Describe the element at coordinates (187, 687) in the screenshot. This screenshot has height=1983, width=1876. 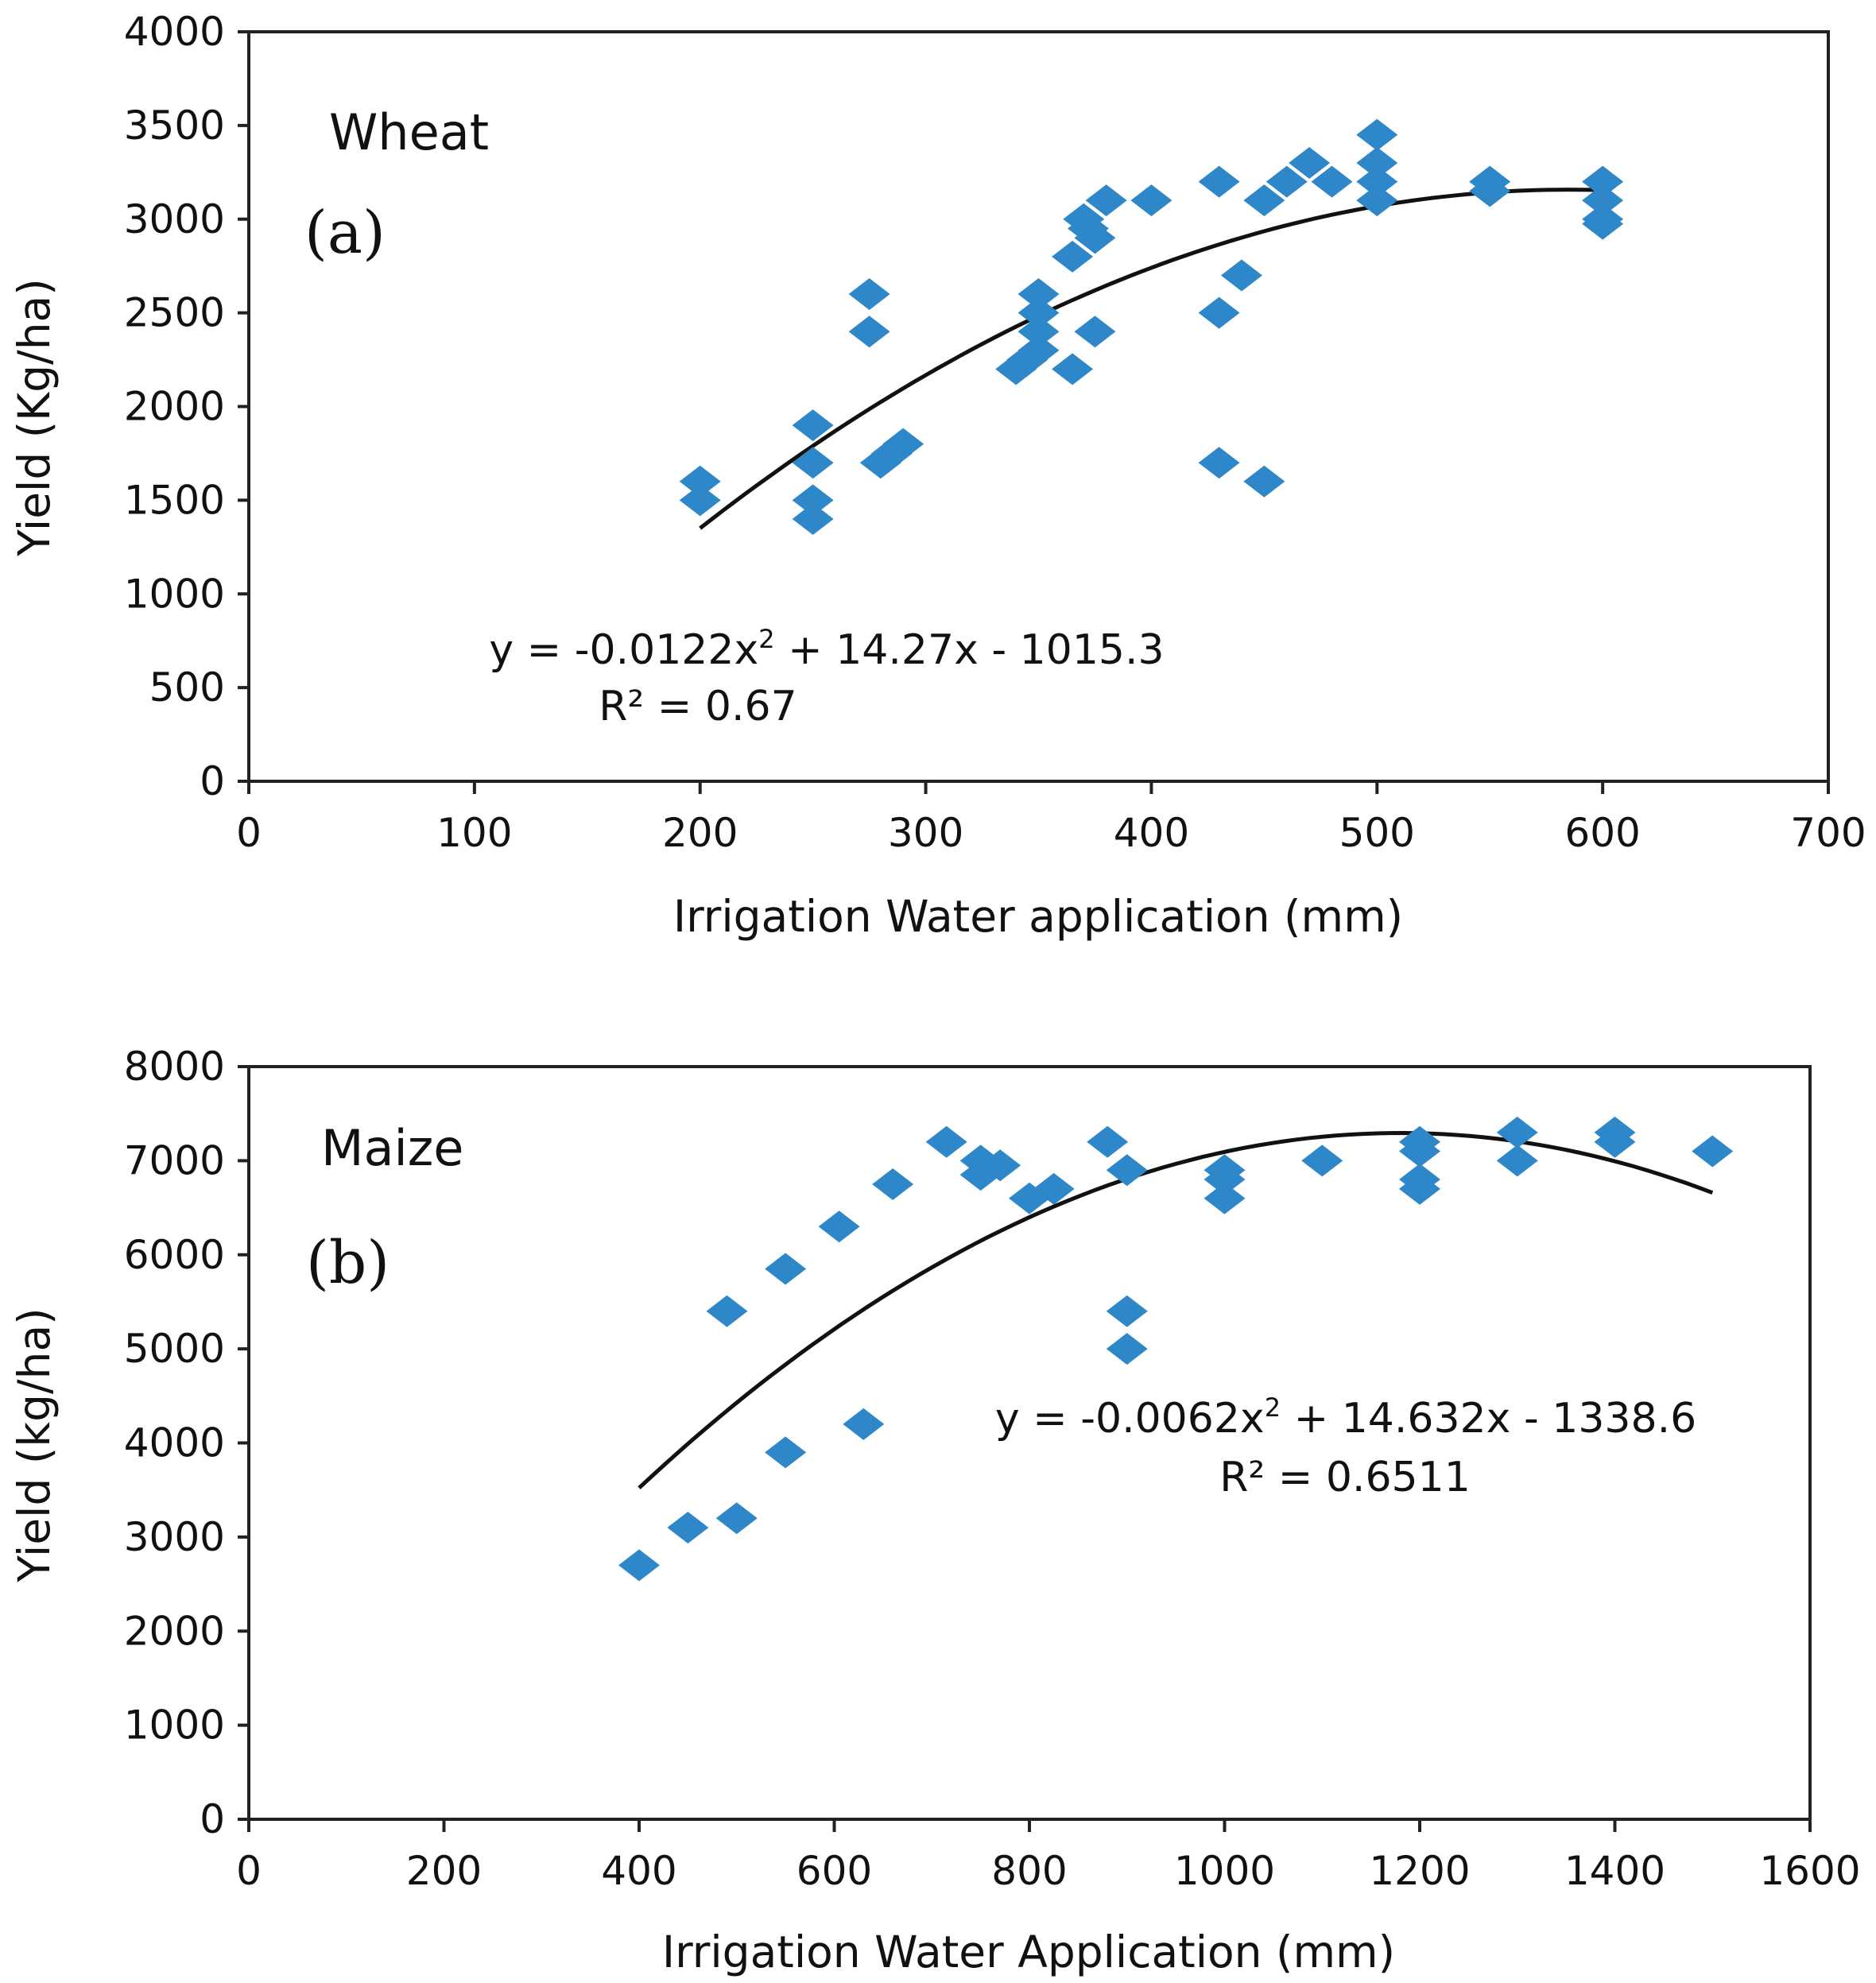
I see `y-tick-label: 500` at that location.